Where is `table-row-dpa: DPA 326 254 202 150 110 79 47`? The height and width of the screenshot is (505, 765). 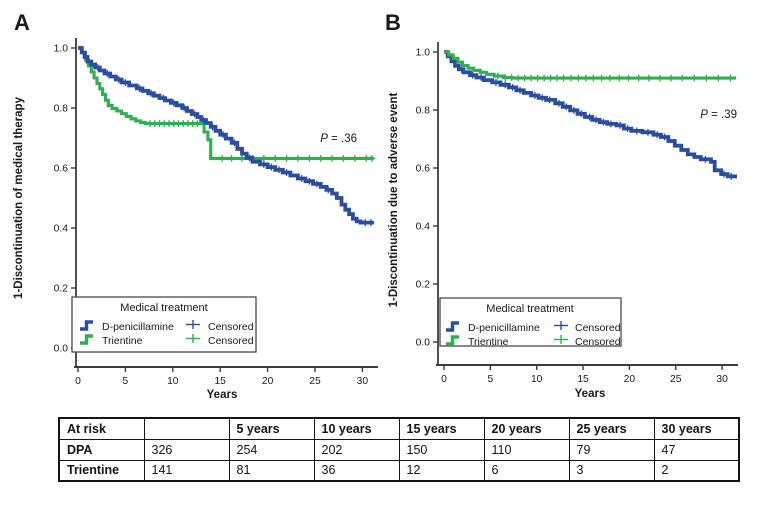
table-row-dpa: DPA 326 254 202 150 110 79 47 is located at coordinates (399, 449).